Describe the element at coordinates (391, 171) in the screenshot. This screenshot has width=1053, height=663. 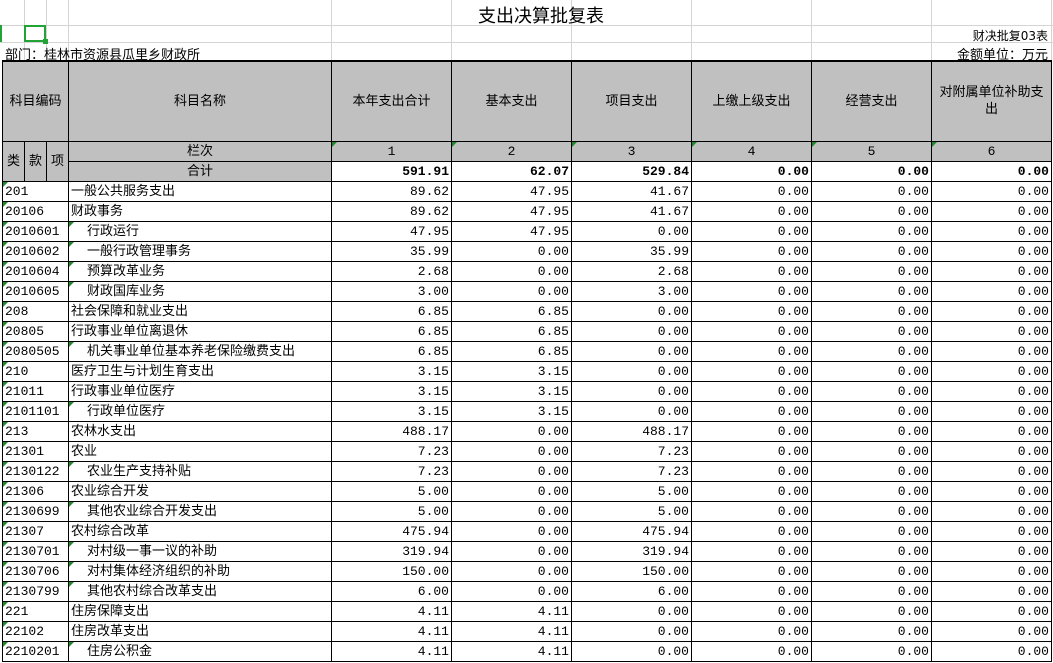
I see `total-value: 591.91` at that location.